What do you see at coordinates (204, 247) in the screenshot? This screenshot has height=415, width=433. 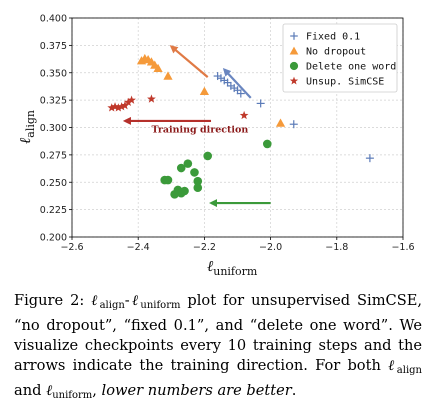 I see `x-tick-label: −2.2` at bounding box center [204, 247].